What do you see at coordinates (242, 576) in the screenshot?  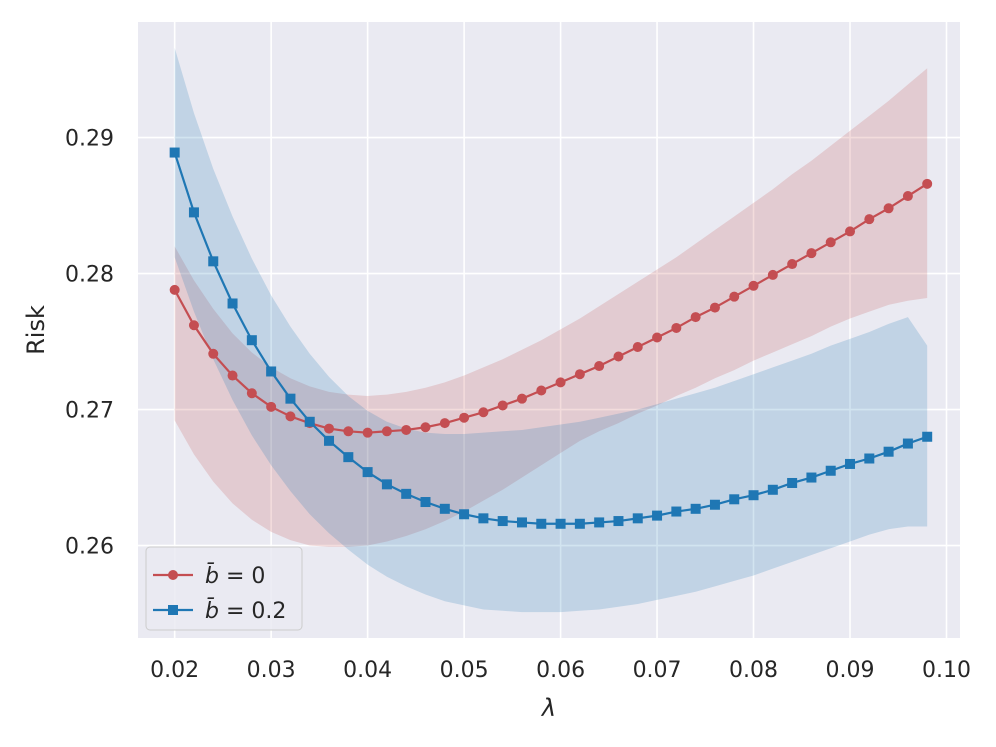 I see `legend-value: = 0` at bounding box center [242, 576].